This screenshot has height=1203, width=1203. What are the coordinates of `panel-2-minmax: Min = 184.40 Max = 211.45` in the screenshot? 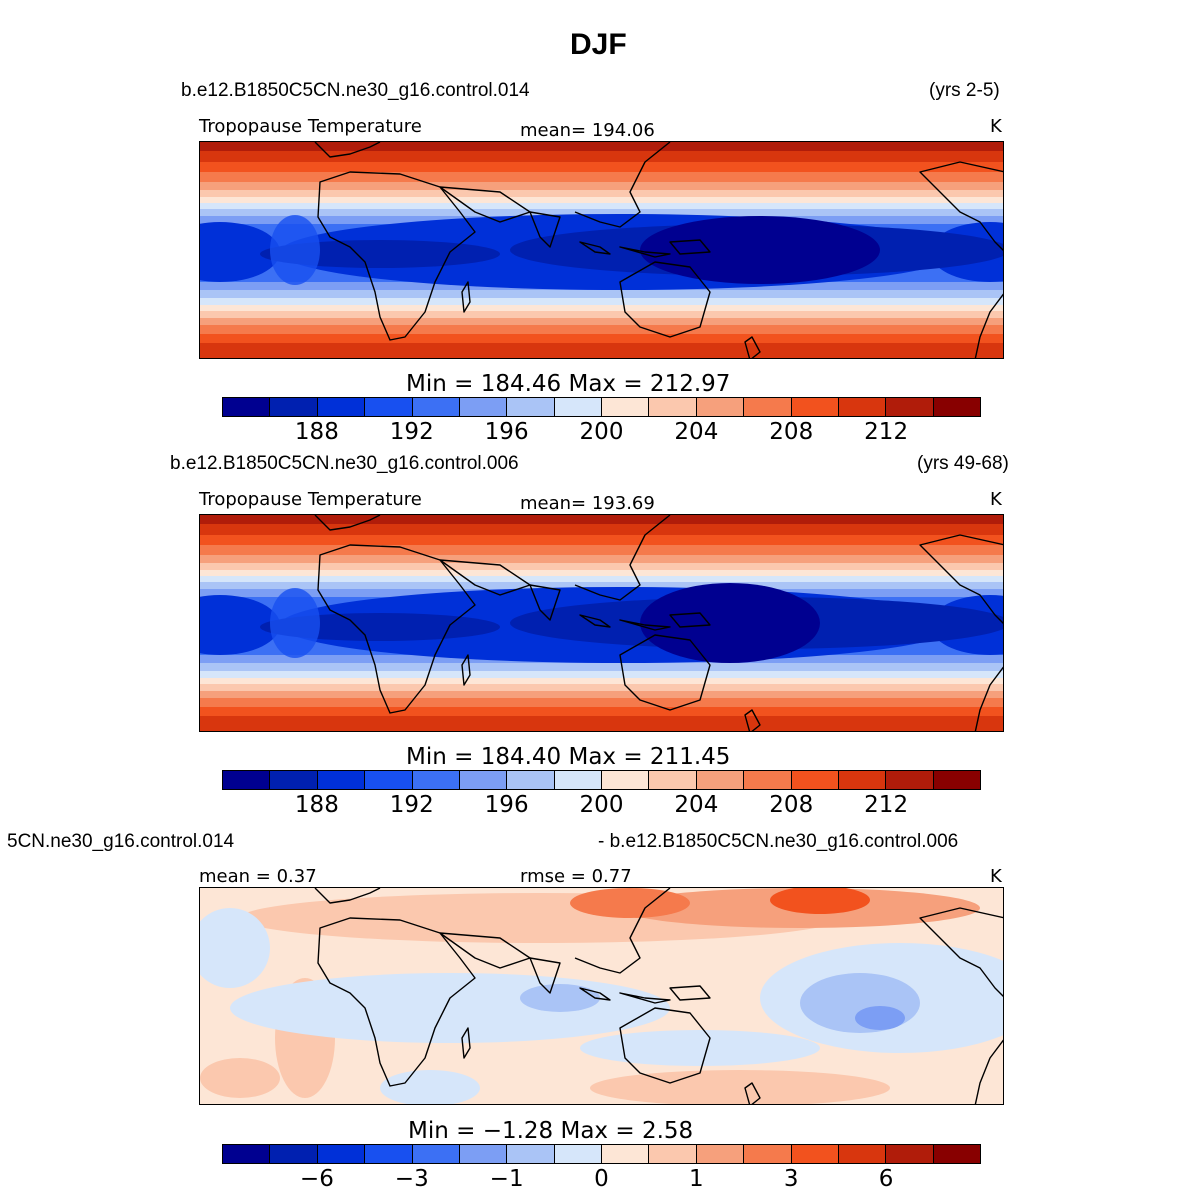 It's located at (568, 757).